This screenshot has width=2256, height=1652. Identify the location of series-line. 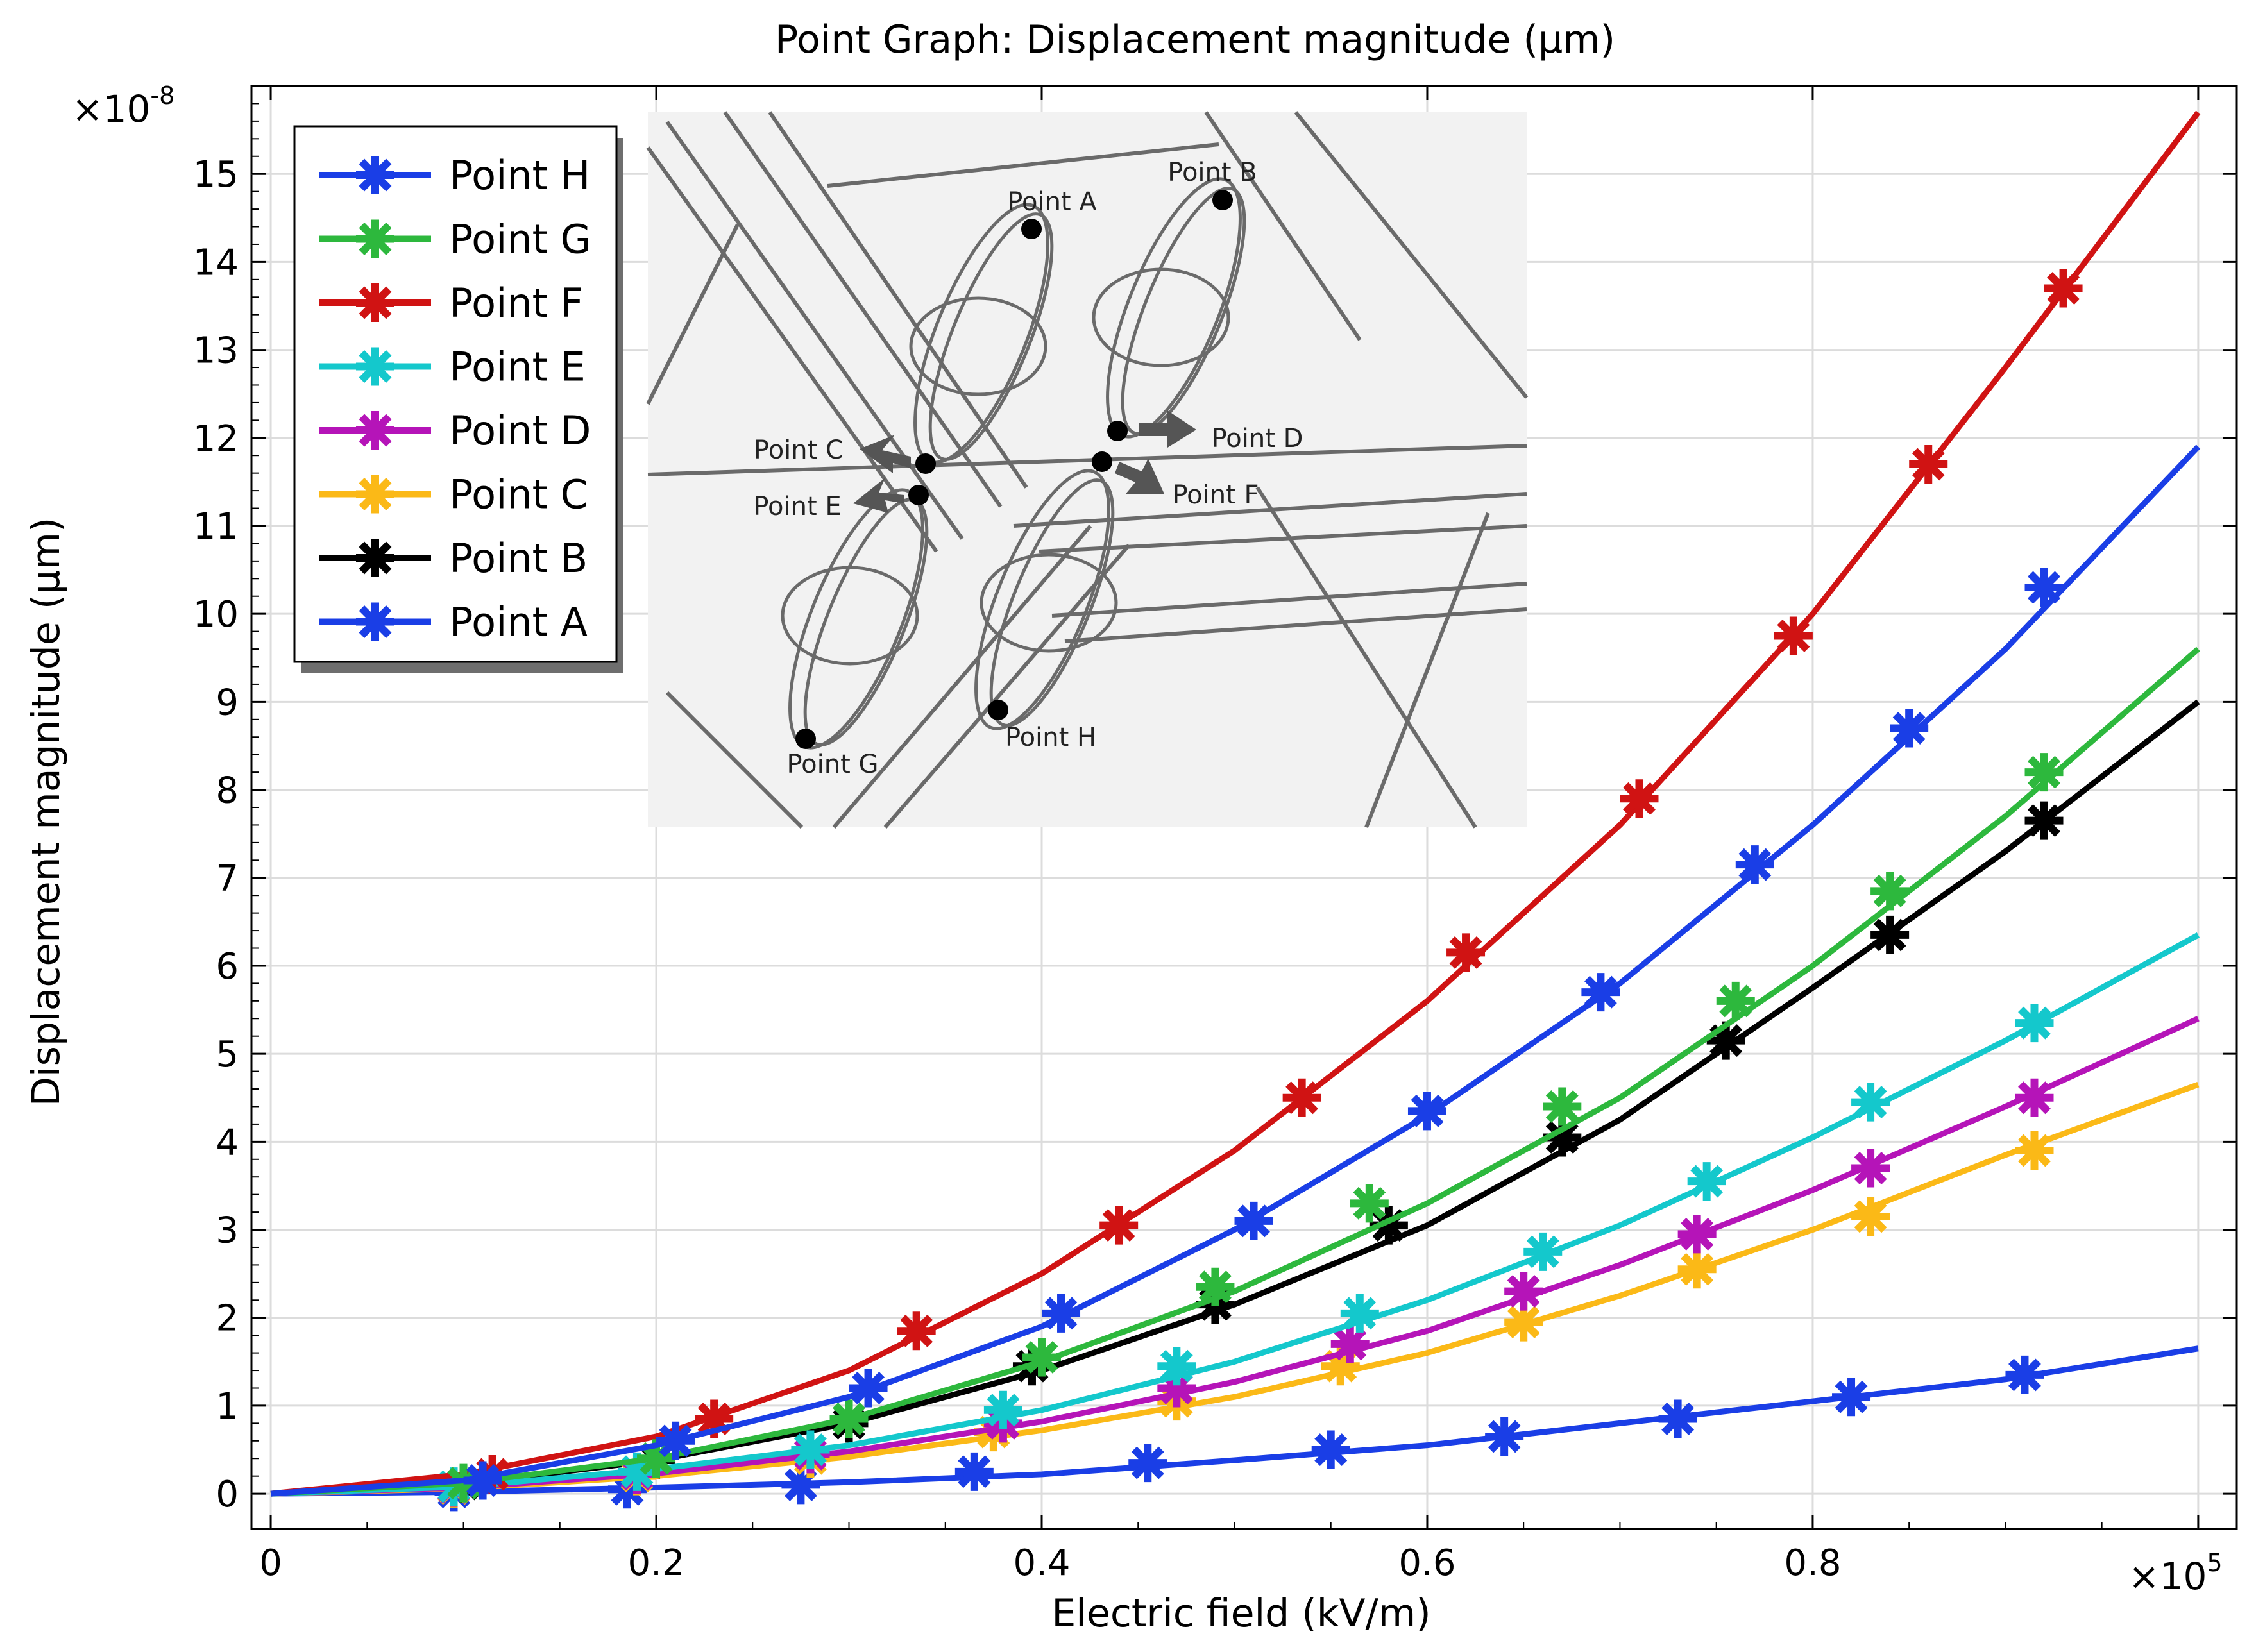
(1235, 1421).